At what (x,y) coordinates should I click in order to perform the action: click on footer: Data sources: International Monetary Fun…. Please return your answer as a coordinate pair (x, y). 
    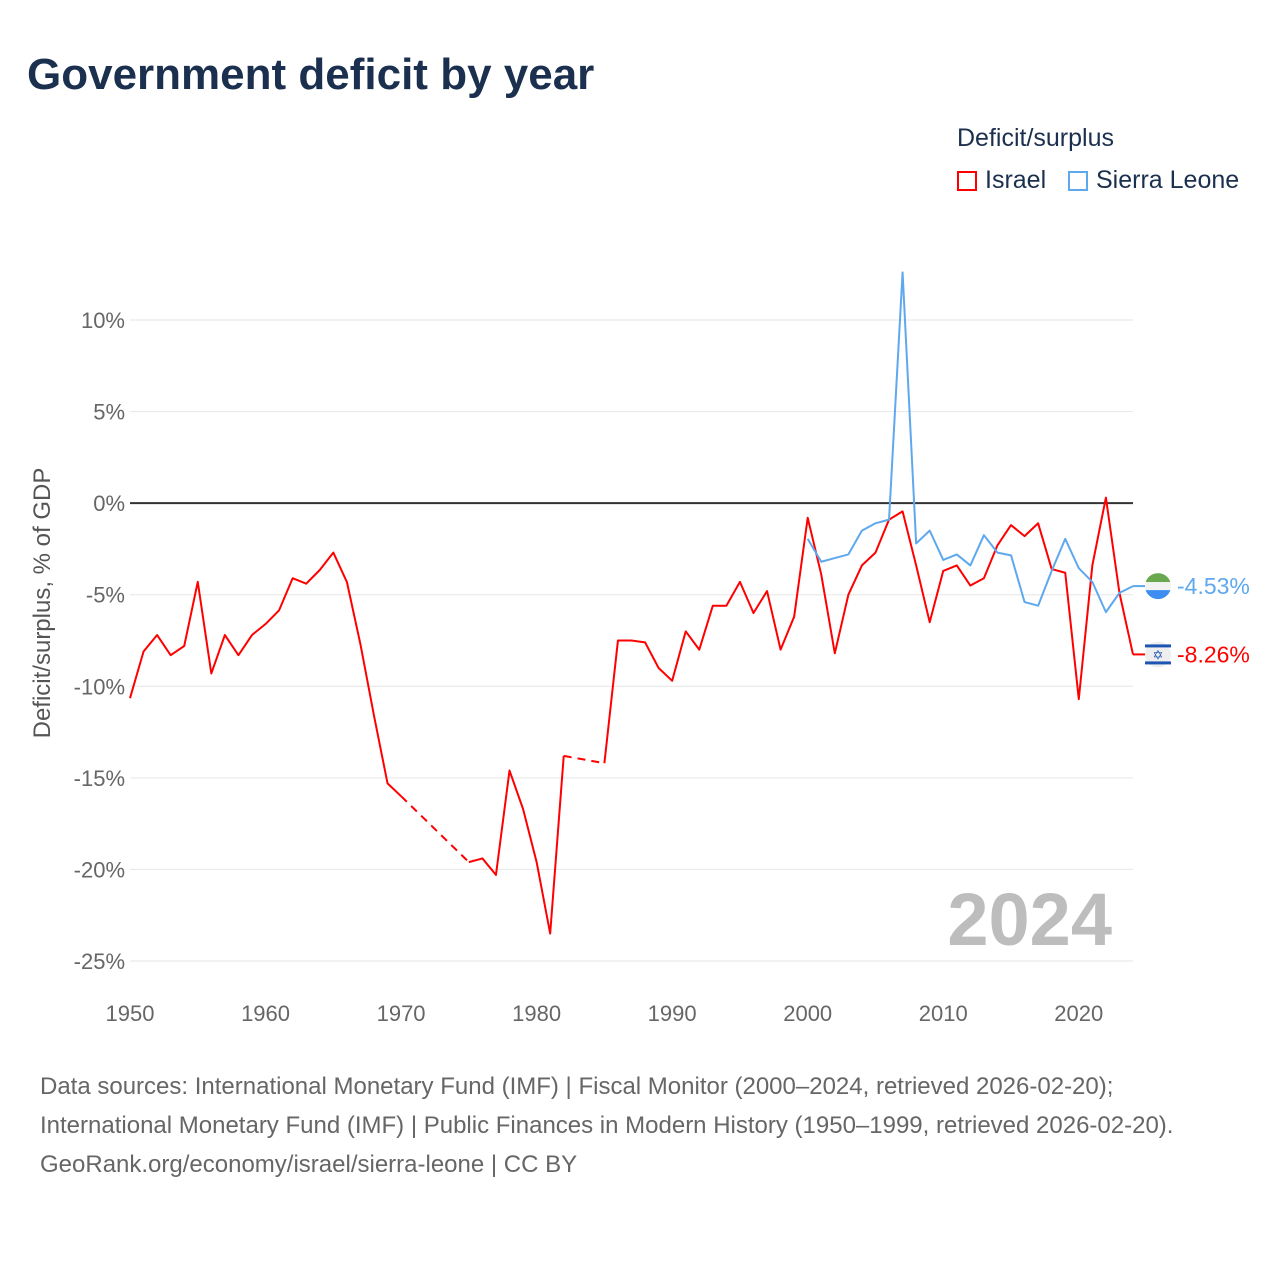
    Looking at the image, I should click on (640, 1125).